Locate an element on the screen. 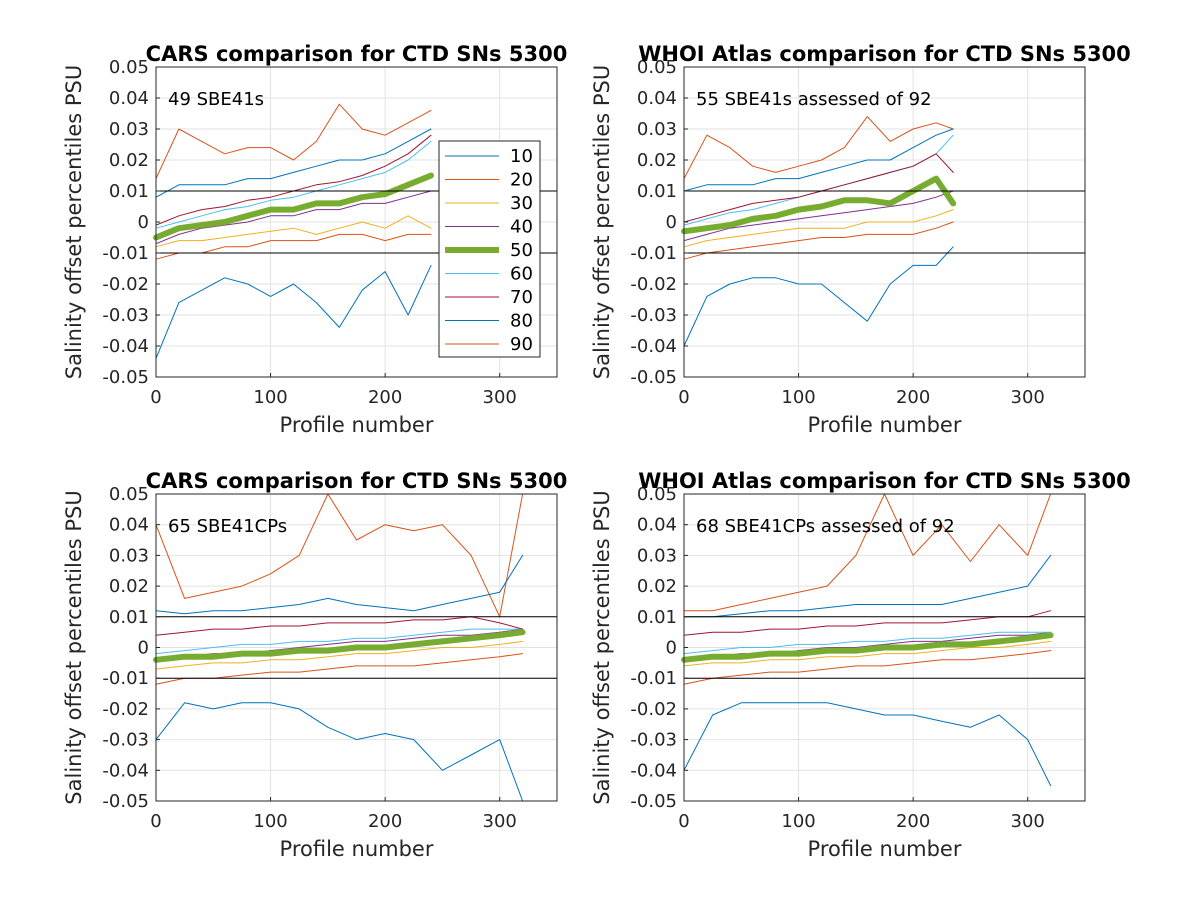 Image resolution: width=1200 pixels, height=900 pixels. panel-annotation: 55 SBE41s assessed of 92 is located at coordinates (814, 99).